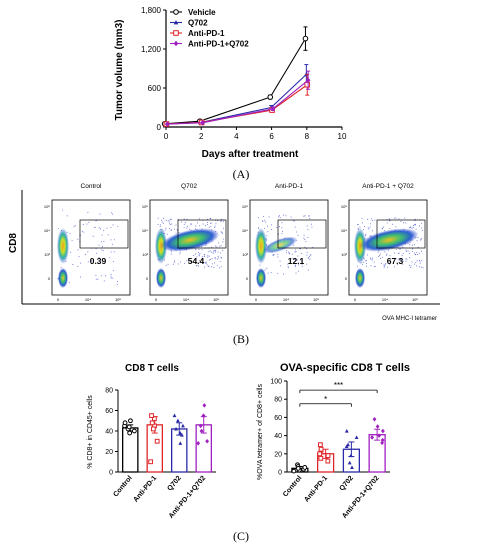 The height and width of the screenshot is (550, 482). I want to click on panel-c2-title: OVA-specific CD8 T cells, so click(345, 368).